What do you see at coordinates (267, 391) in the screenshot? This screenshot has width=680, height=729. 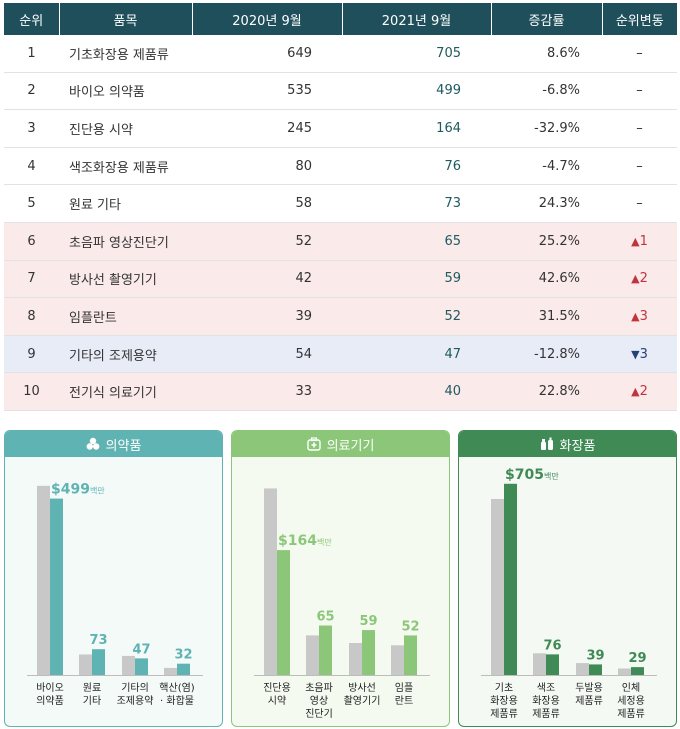 I see `value-2020-cell: 33` at bounding box center [267, 391].